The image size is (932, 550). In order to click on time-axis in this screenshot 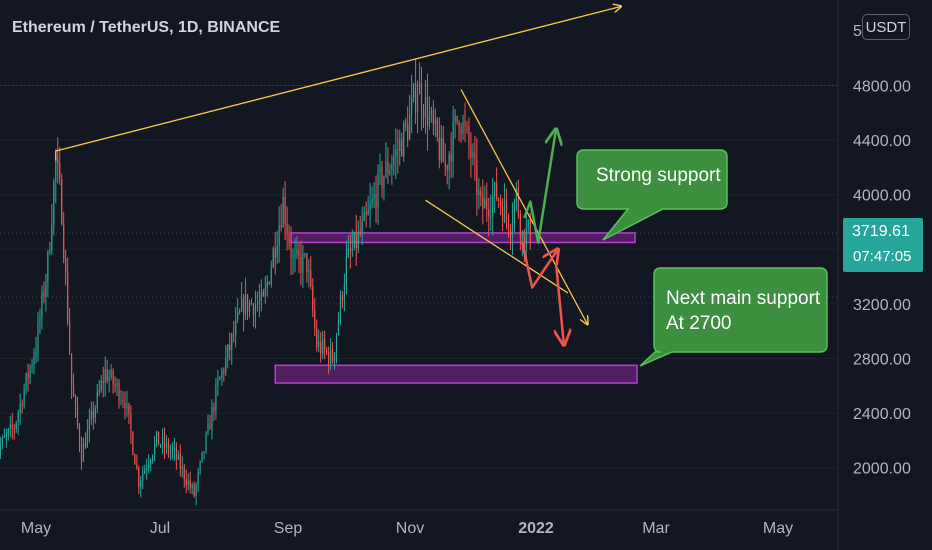, I will do `click(419, 530)`.